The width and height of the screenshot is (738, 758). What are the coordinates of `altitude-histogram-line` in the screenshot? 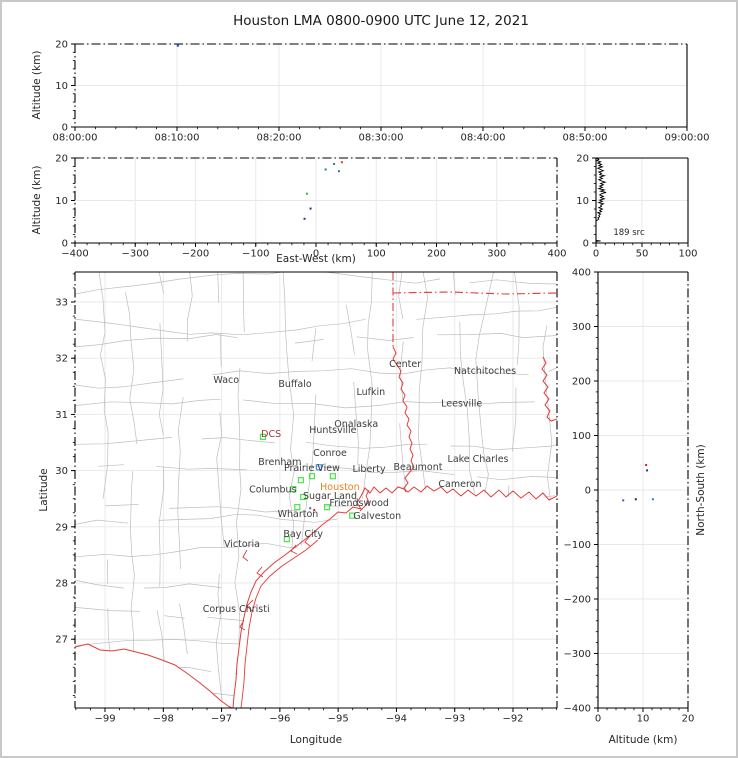 It's located at (601, 189).